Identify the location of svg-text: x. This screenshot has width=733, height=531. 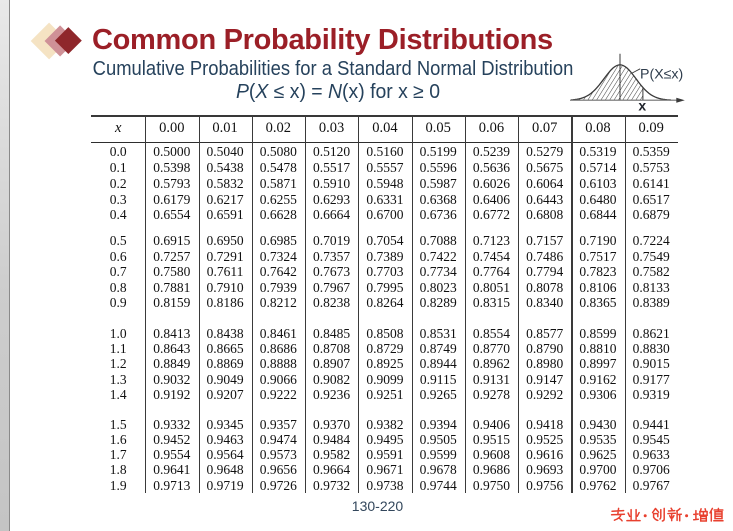
(642, 106).